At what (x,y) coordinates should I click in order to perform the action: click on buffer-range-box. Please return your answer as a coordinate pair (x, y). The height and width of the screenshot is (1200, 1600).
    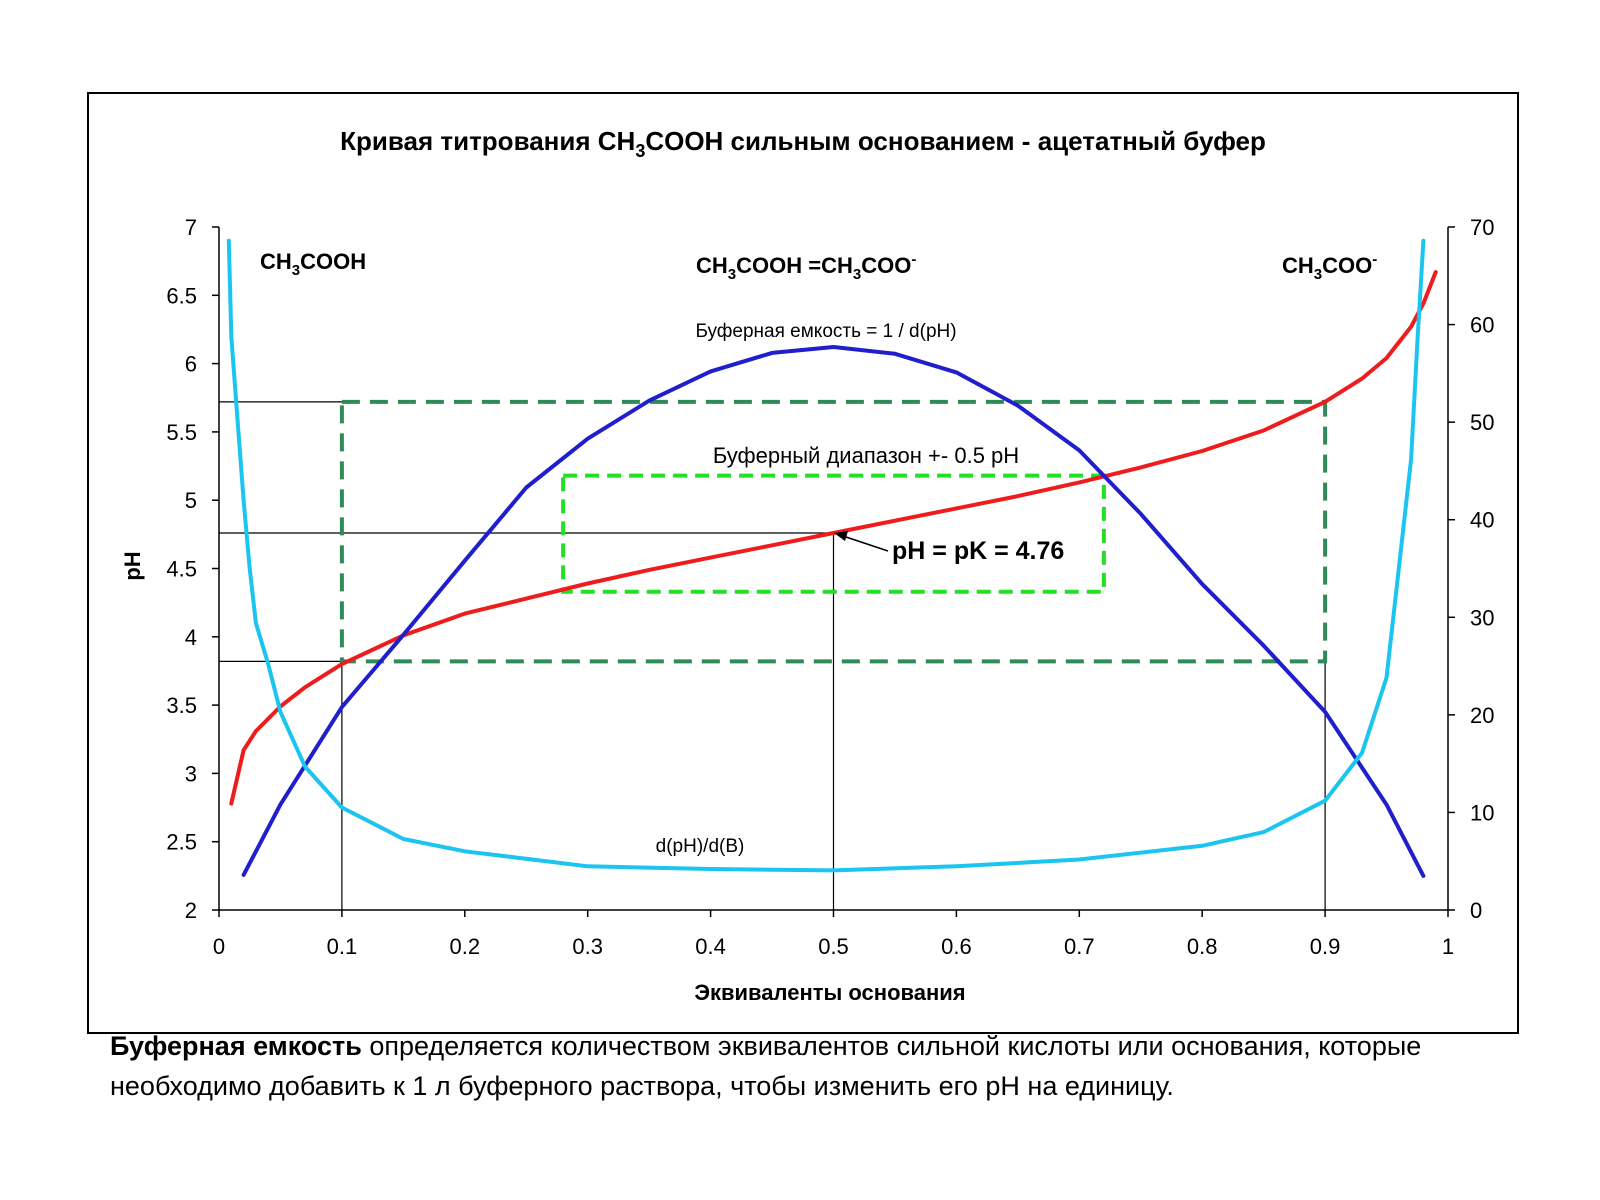
    Looking at the image, I should click on (833, 533).